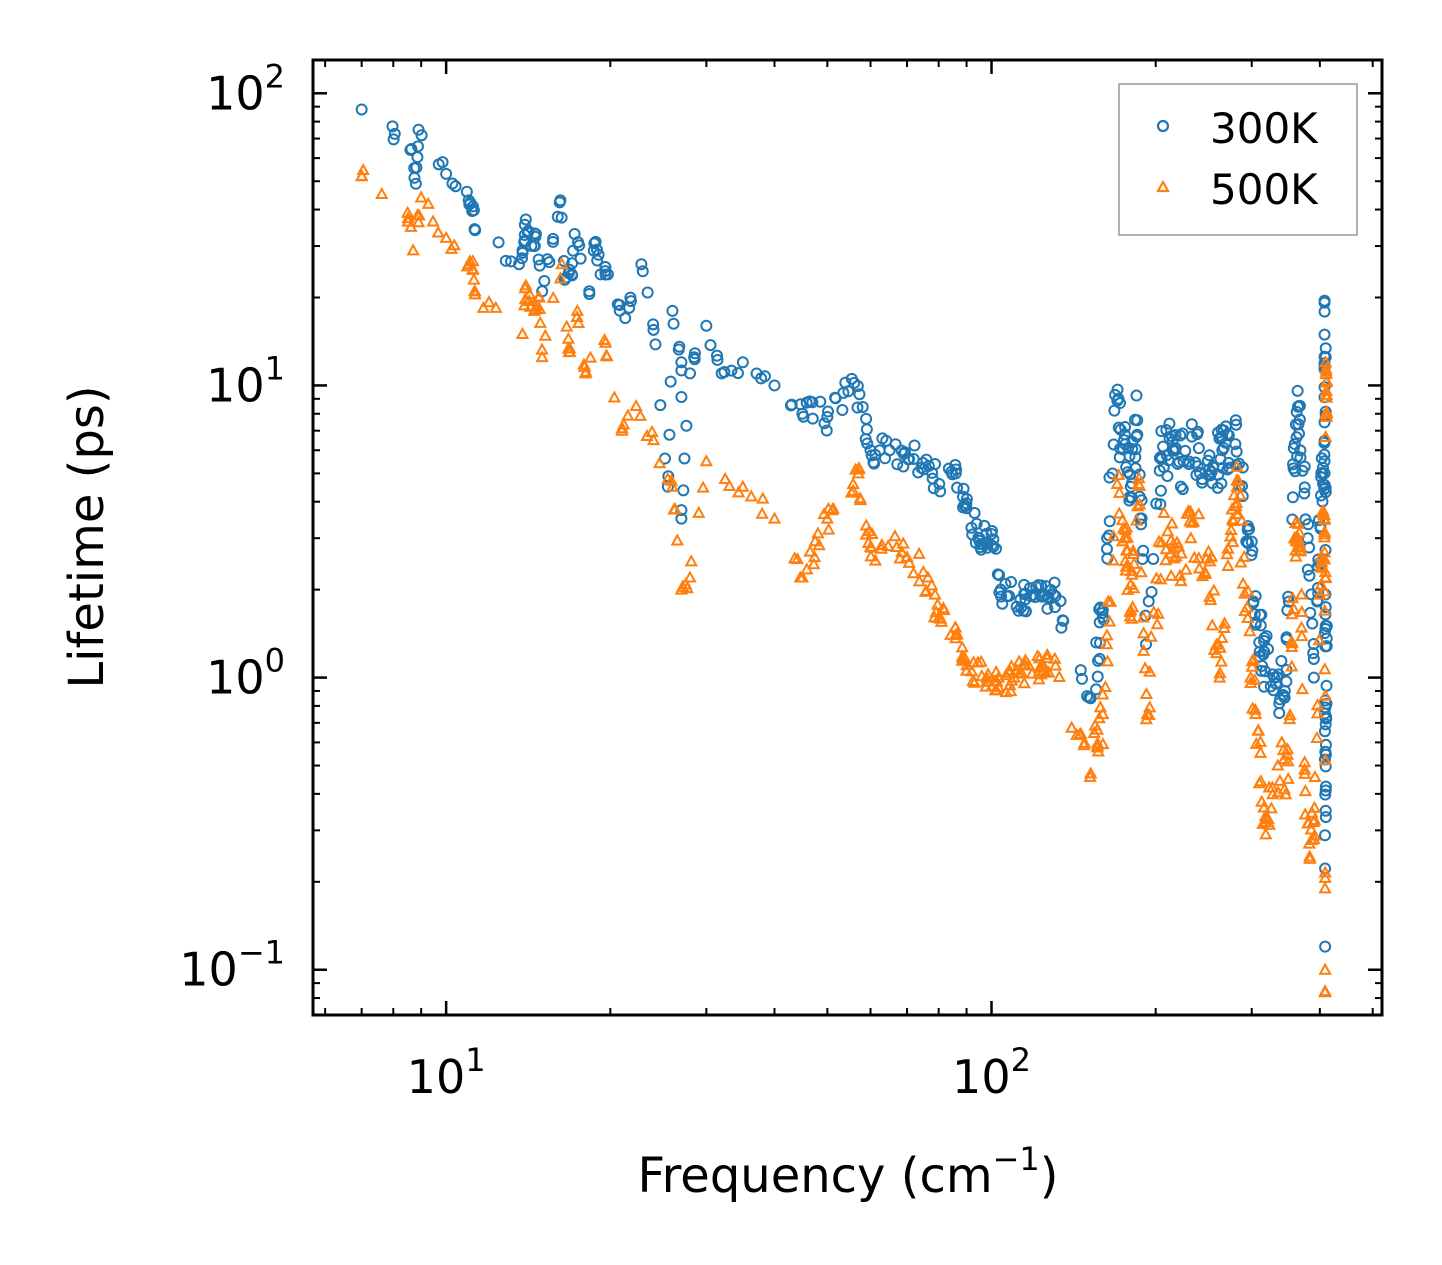 The height and width of the screenshot is (1265, 1442). I want to click on y-tick-label: 100, so click(245, 673).